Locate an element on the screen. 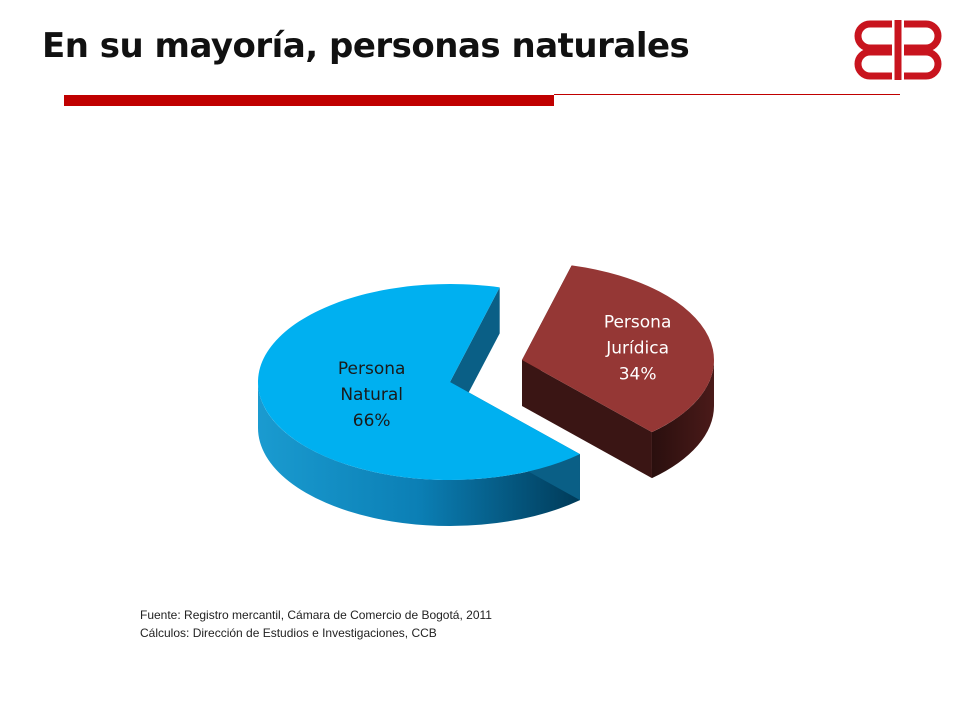  pie-slice-cut-face is located at coordinates (587, 419).